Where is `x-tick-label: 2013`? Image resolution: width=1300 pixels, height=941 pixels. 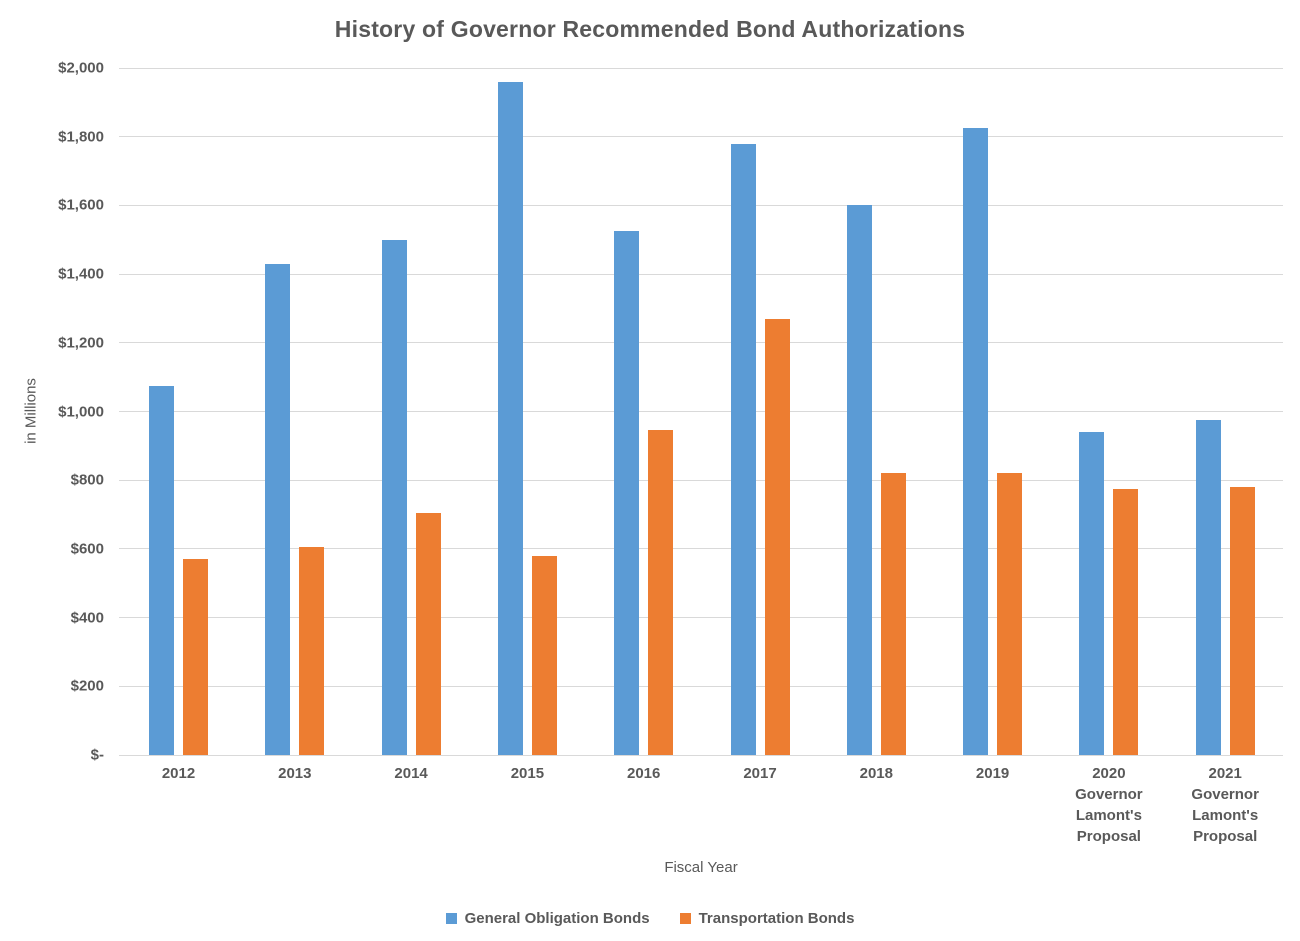 x-tick-label: 2013 is located at coordinates (295, 773).